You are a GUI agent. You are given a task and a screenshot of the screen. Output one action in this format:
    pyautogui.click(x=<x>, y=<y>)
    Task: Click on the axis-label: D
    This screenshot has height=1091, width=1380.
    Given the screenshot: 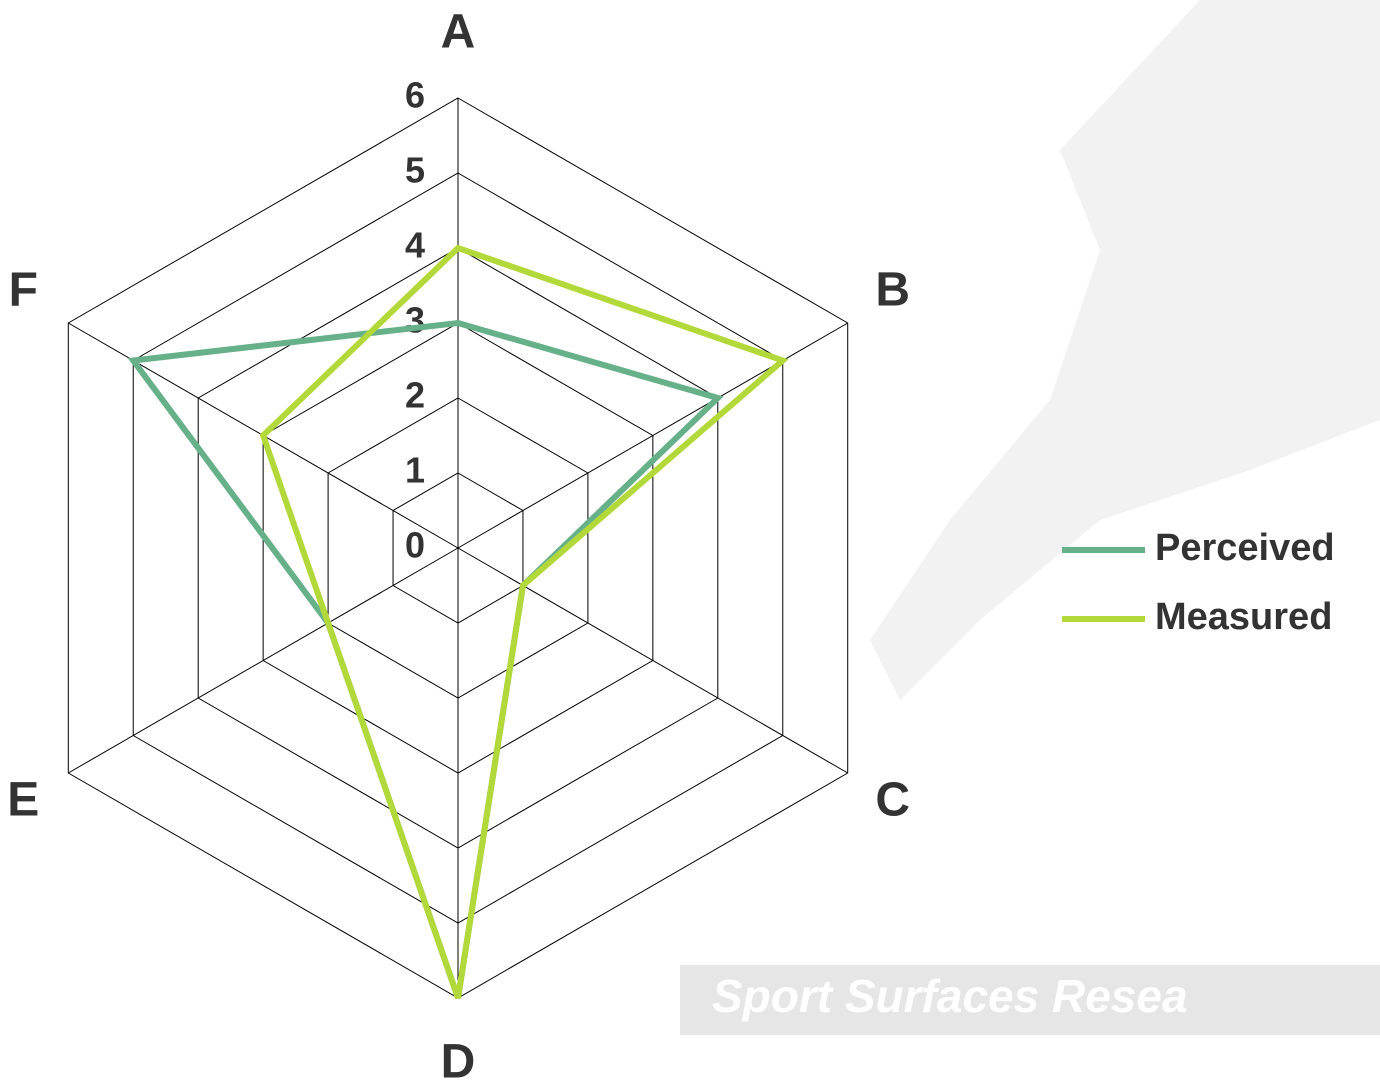 What is the action you would take?
    pyautogui.click(x=458, y=1062)
    